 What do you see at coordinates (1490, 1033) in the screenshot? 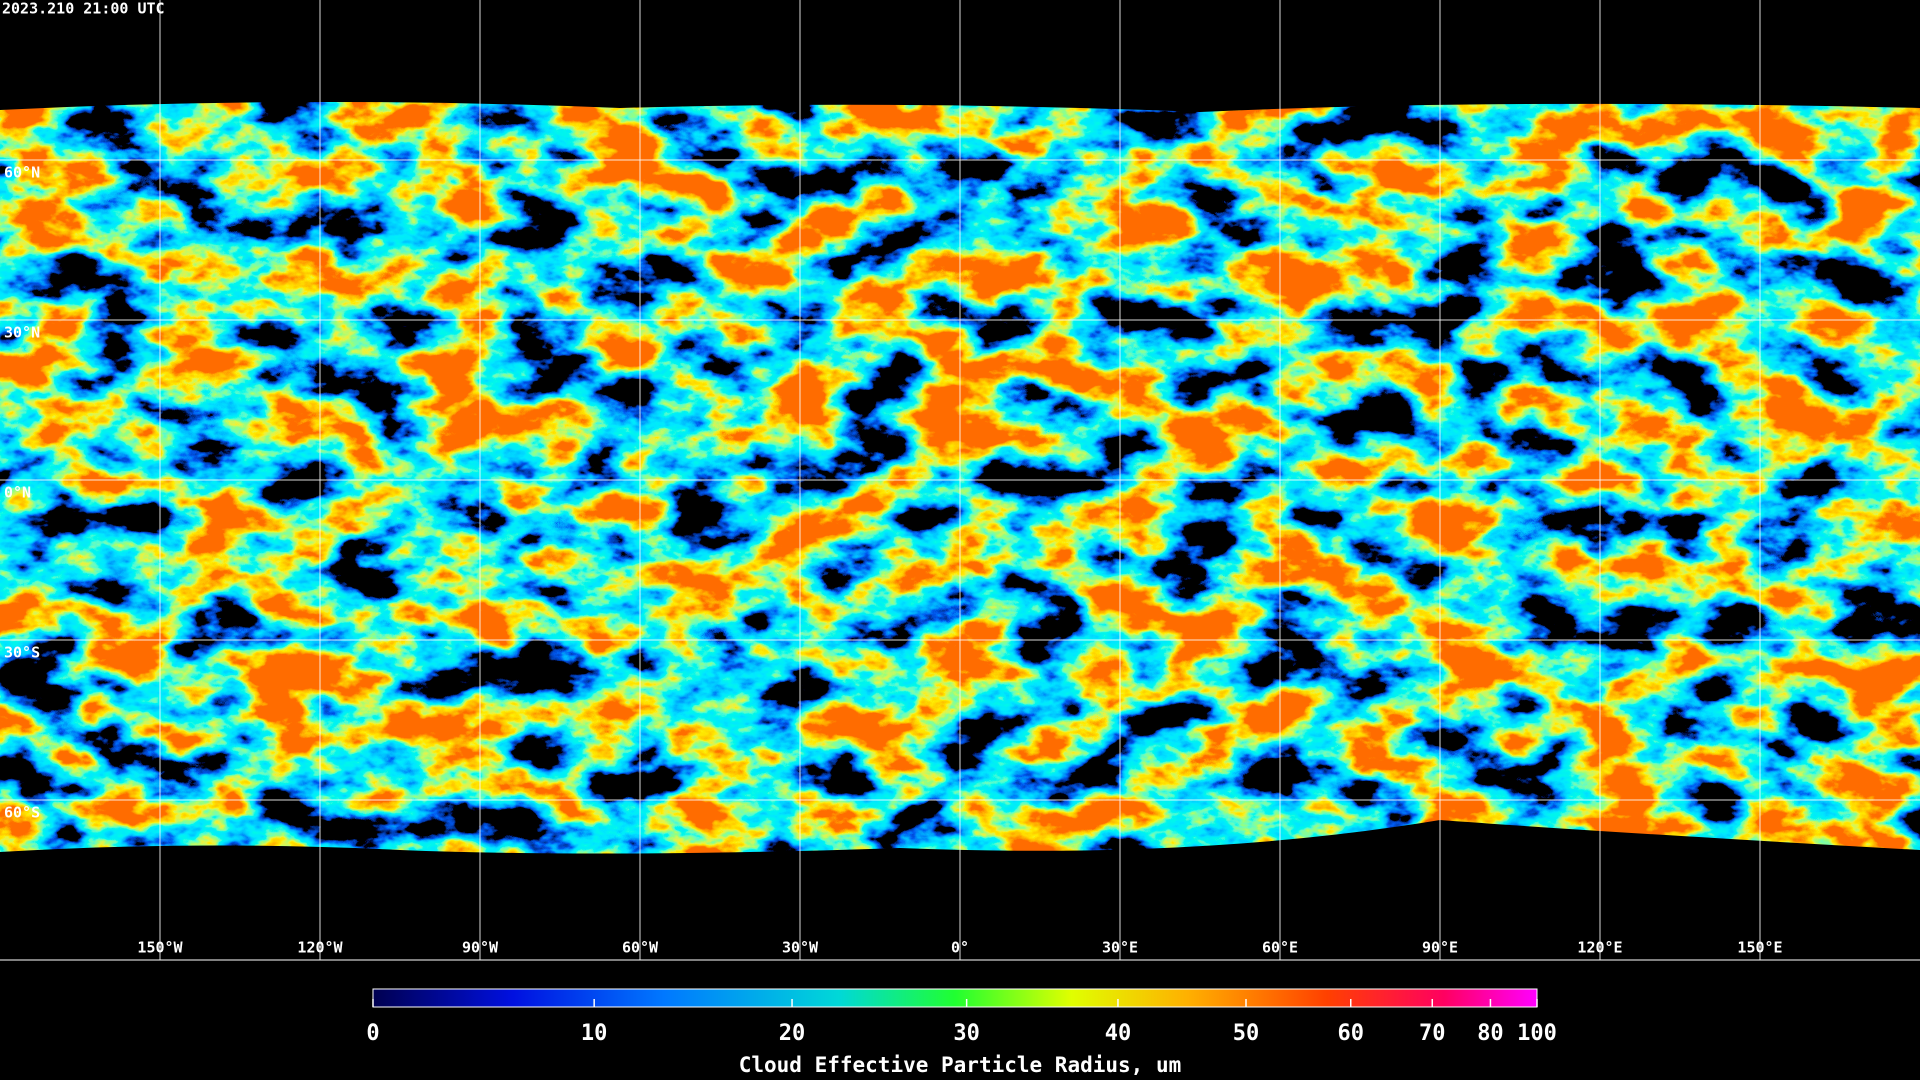
I see `colorbar-tick-label: 80` at bounding box center [1490, 1033].